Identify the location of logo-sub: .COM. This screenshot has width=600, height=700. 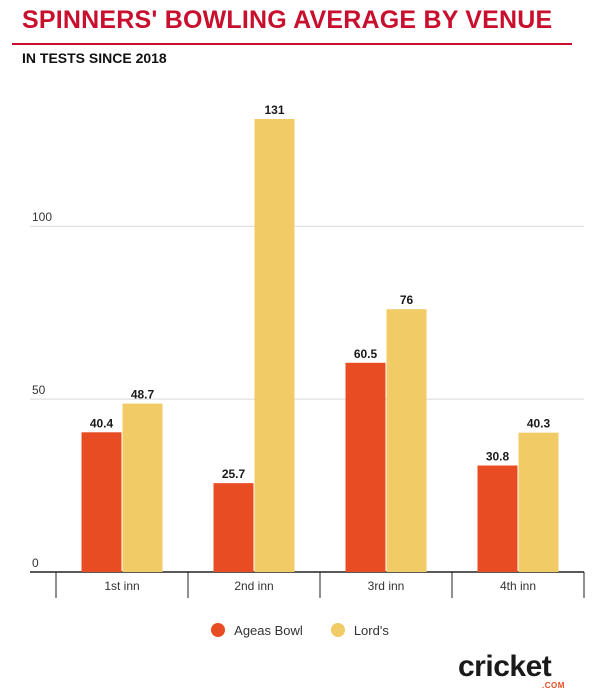
(553, 685).